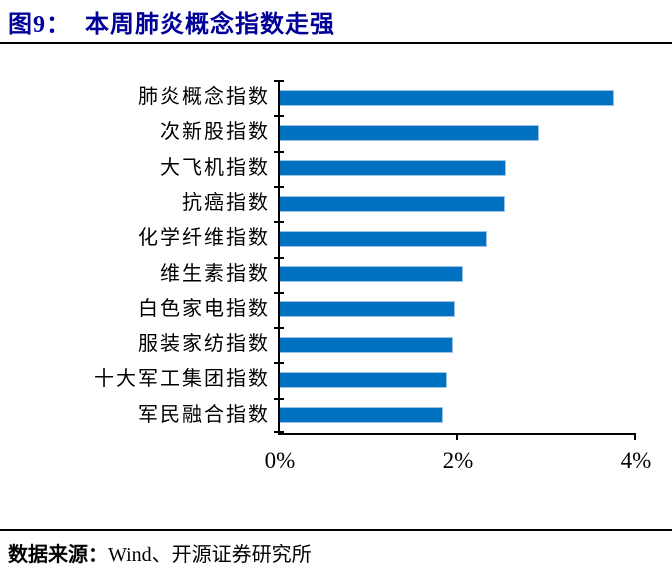 The width and height of the screenshot is (672, 571). Describe the element at coordinates (39, 25) in the screenshot. I see `figure-number-label: 图9：` at that location.